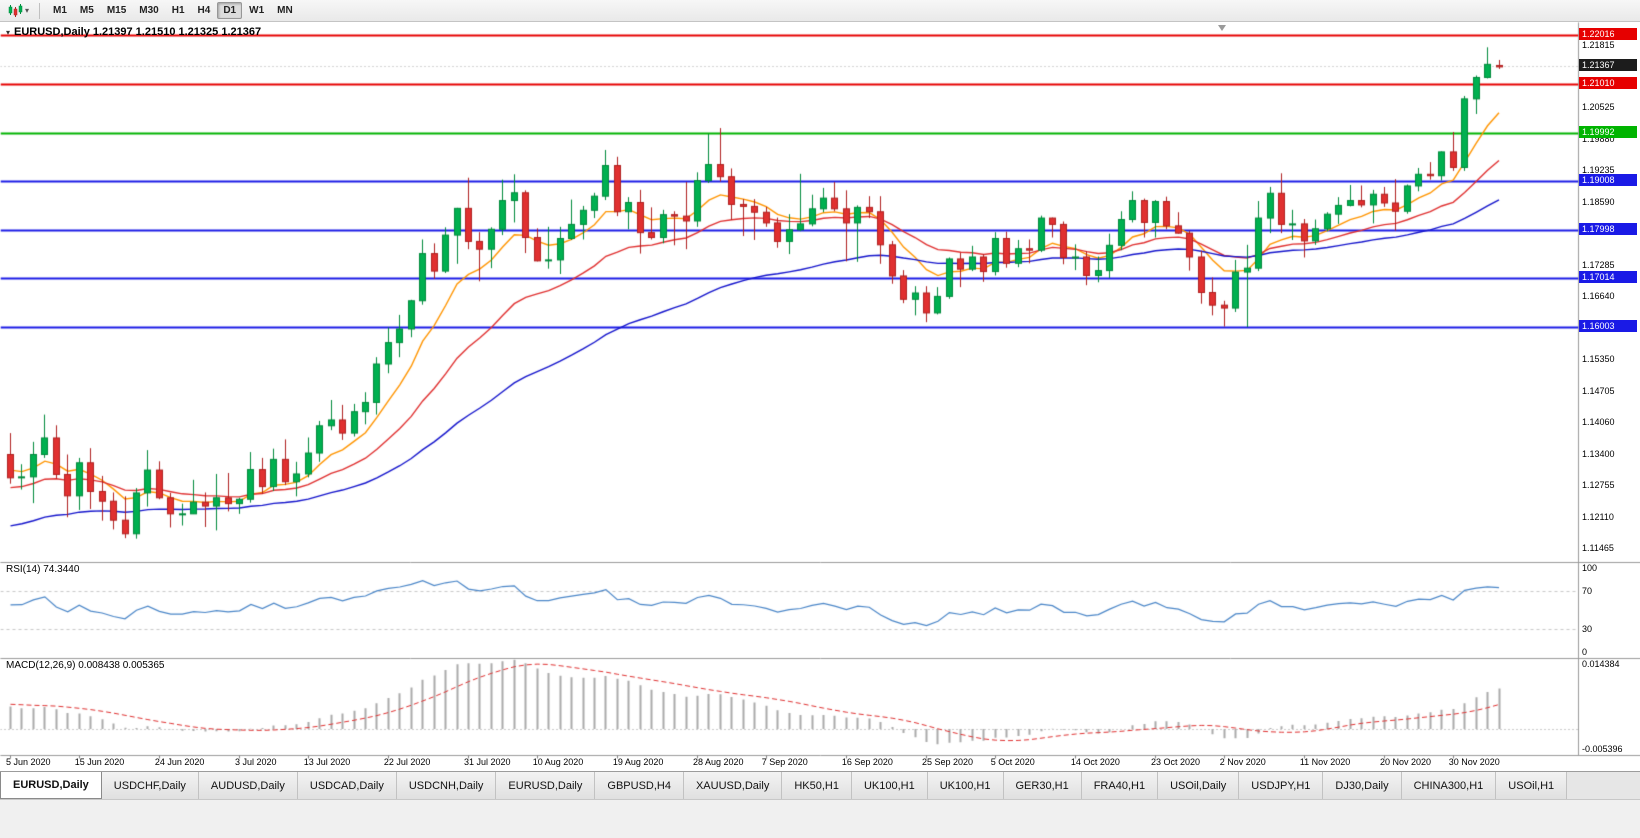 The image size is (1640, 838). Describe the element at coordinates (347, 785) in the screenshot. I see `chart-tab-3: USDCAD,Daily` at that location.